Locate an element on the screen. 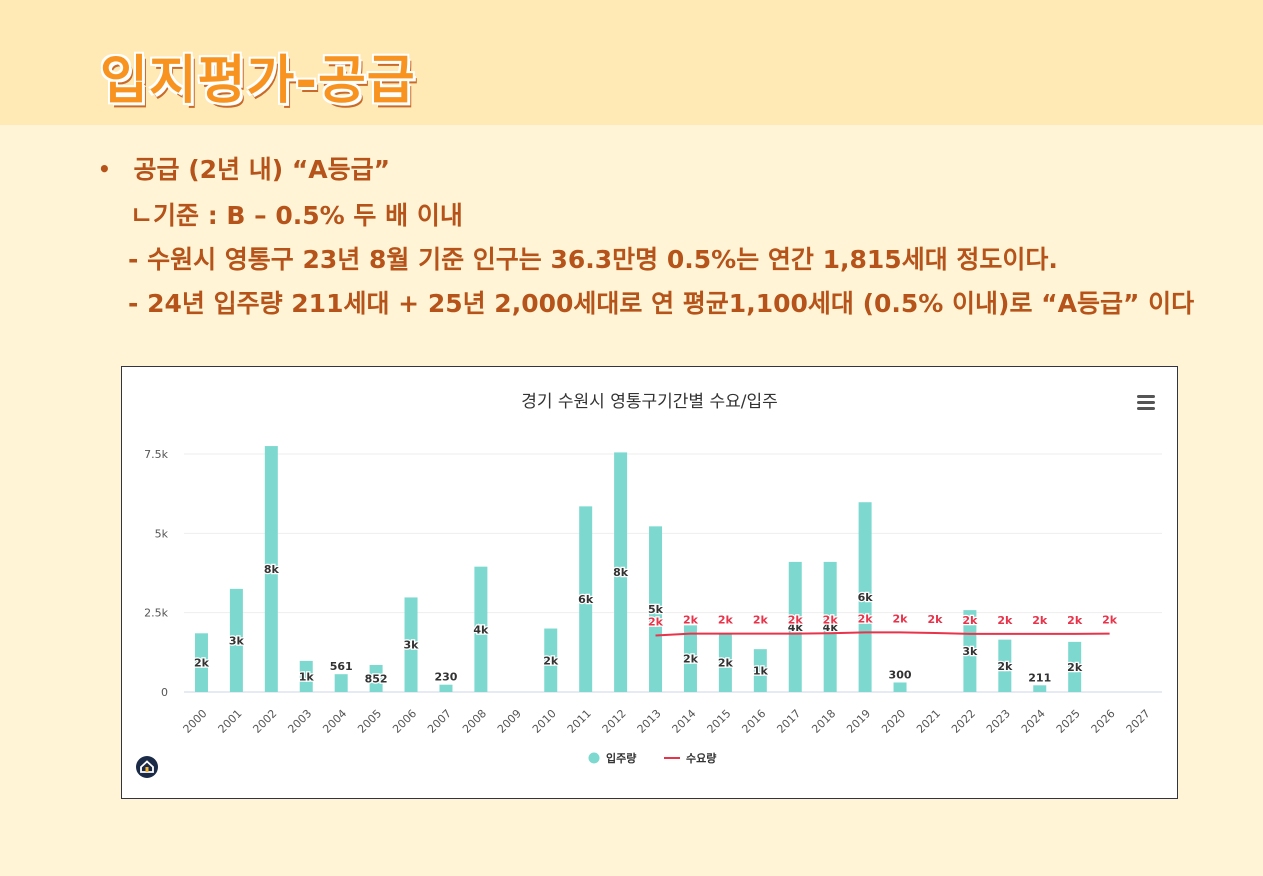 The height and width of the screenshot is (876, 1263). x-tick-label: 2008 is located at coordinates (474, 721).